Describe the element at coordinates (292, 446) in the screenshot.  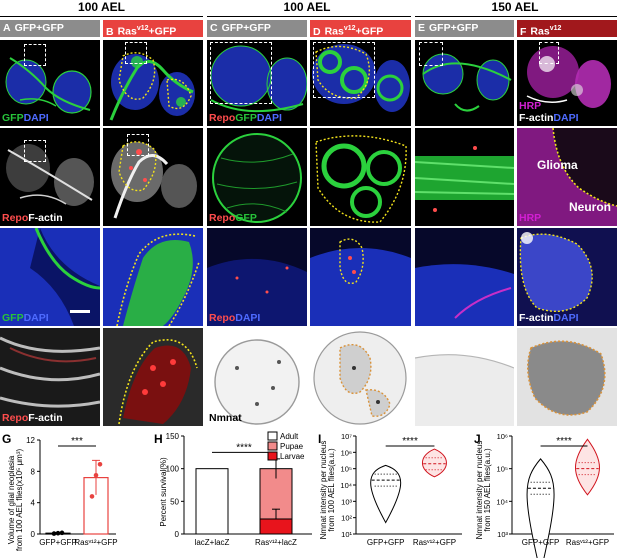
I see `h-legend-label-pupae: Pupae` at that location.